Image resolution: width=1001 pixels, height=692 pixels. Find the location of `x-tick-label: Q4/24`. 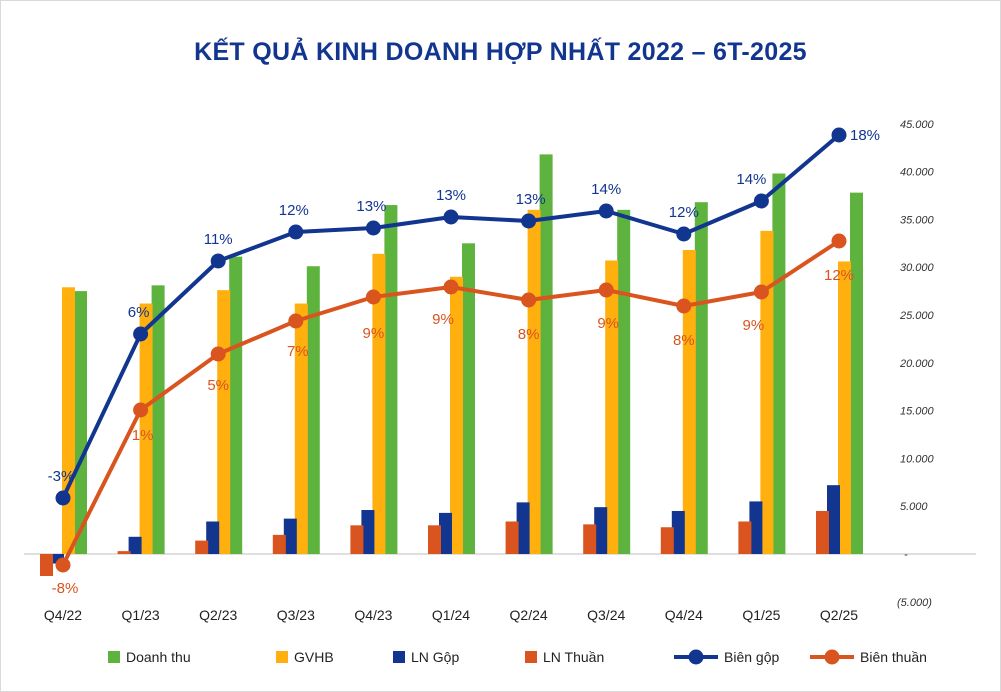

x-tick-label: Q4/24 is located at coordinates (684, 615).